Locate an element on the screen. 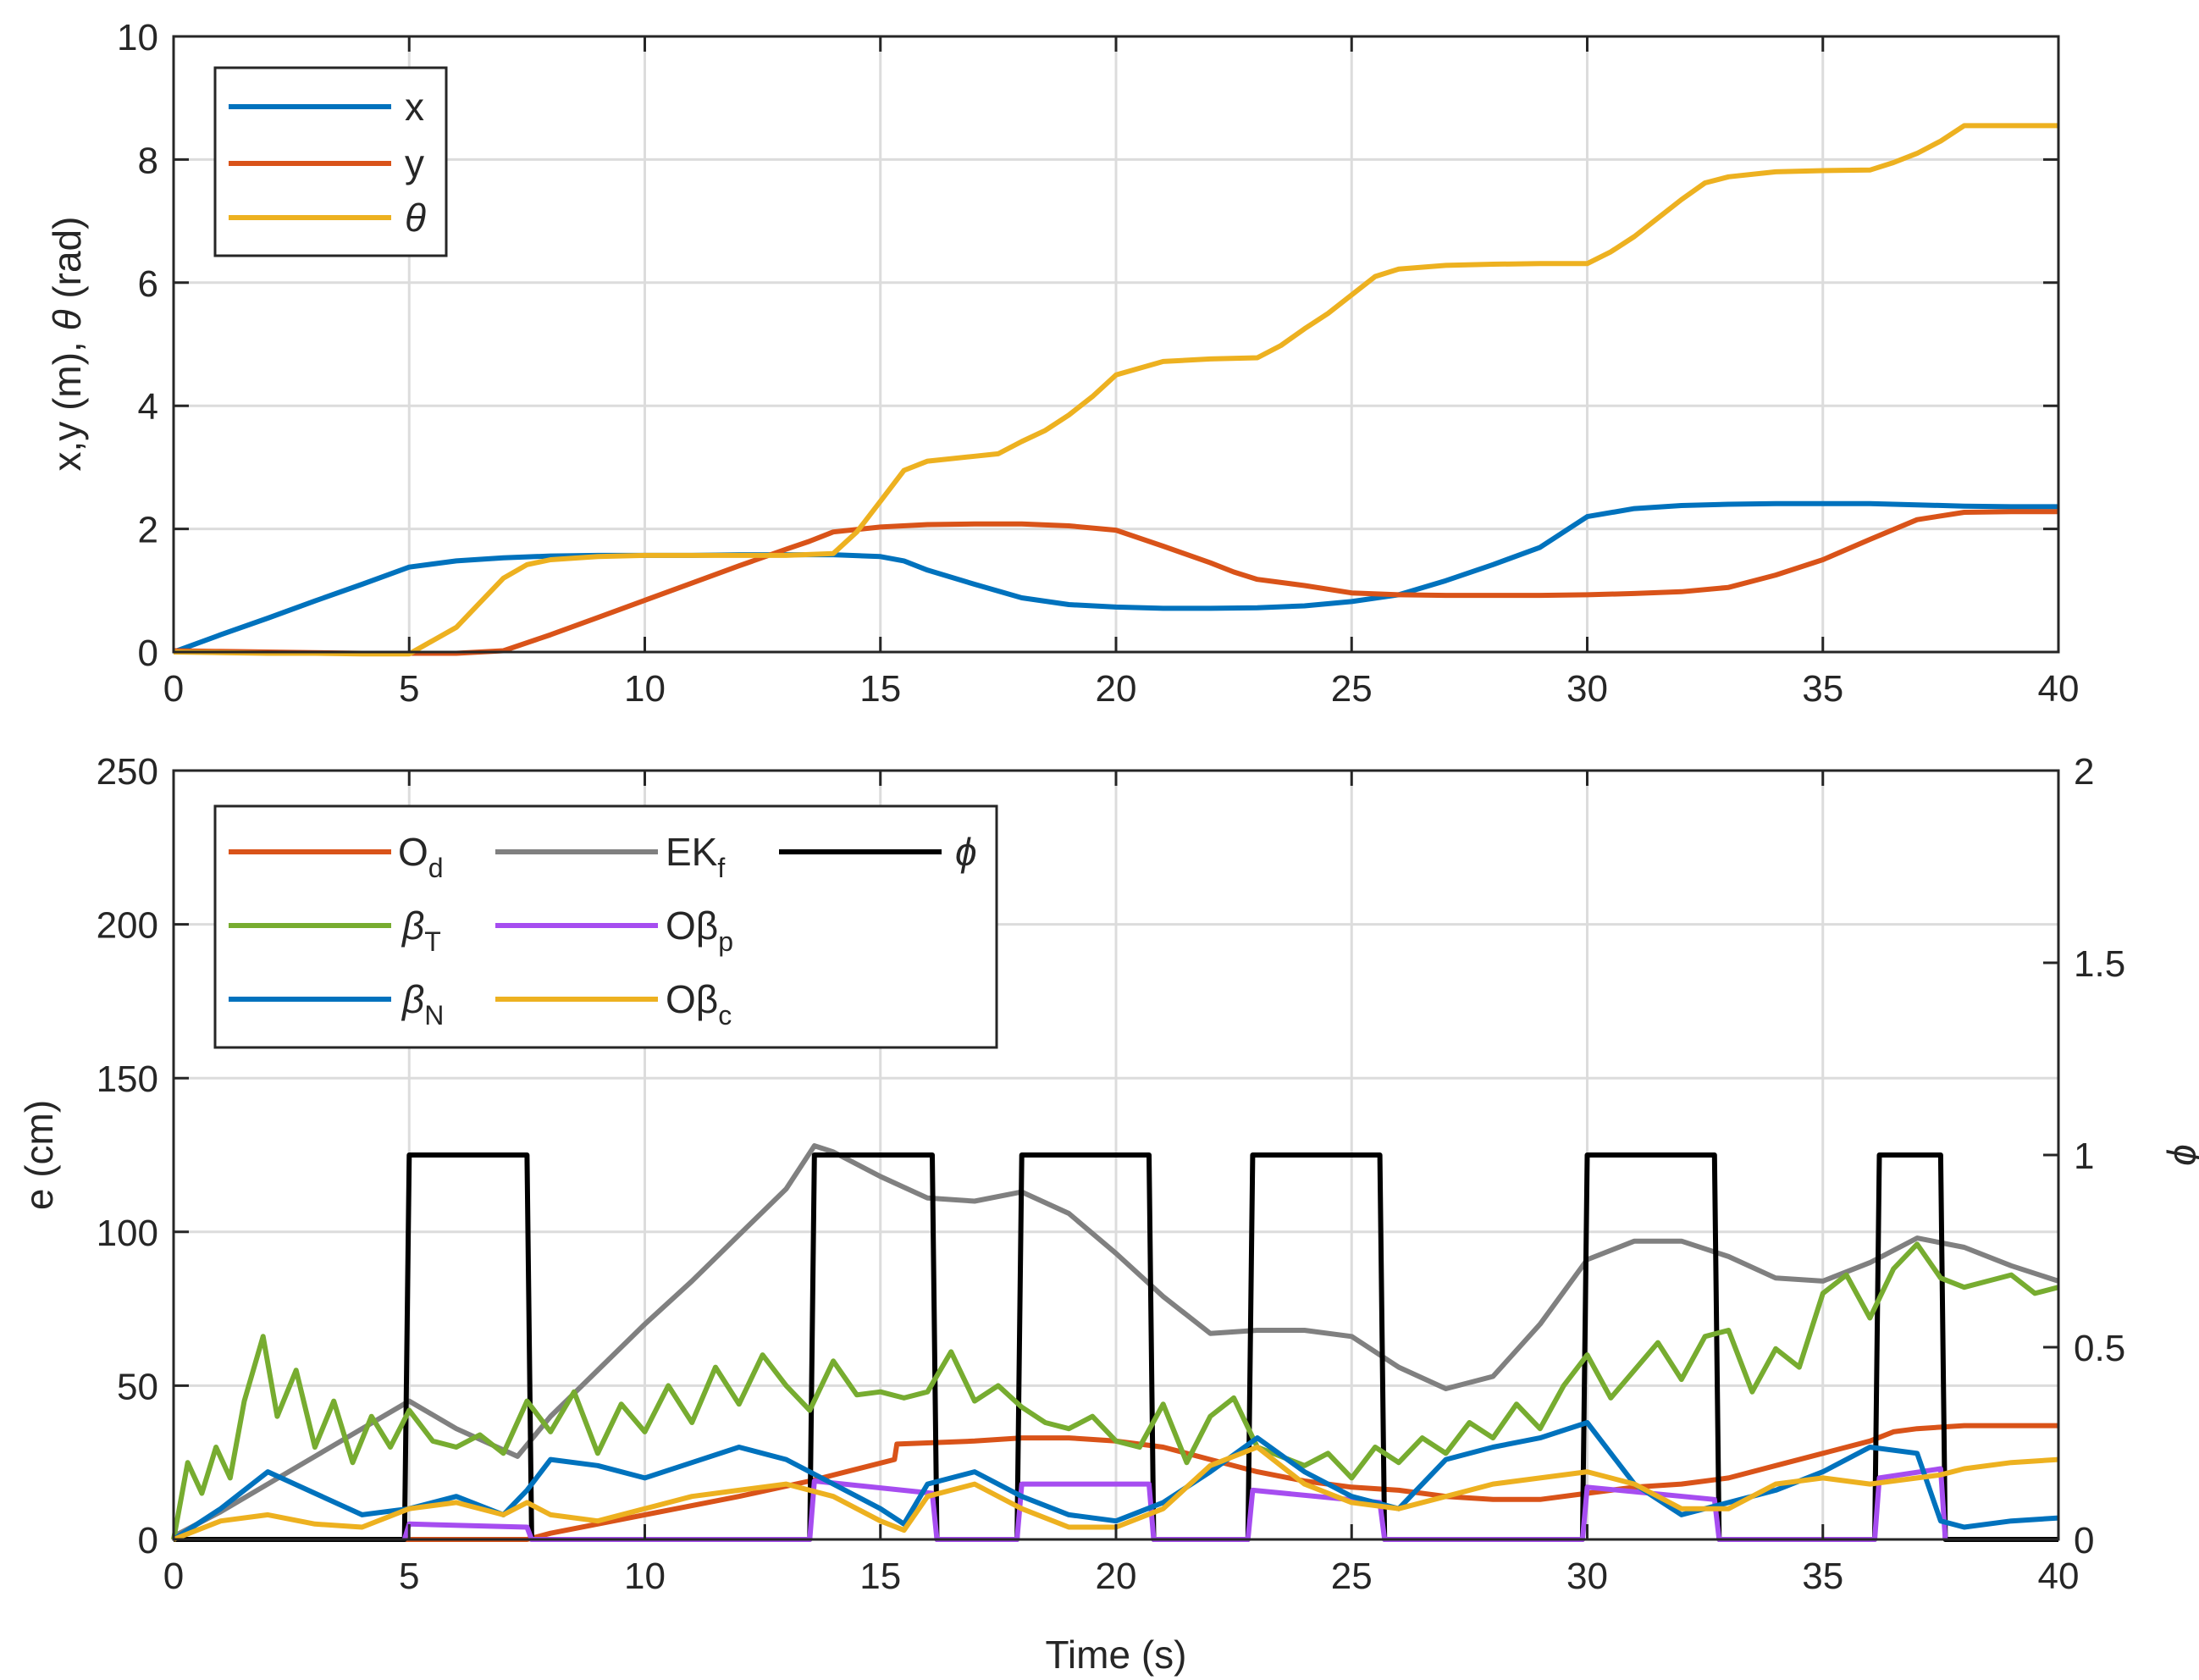 This screenshot has width=2199, height=1680. top-xtick-label-35: 35 is located at coordinates (1822, 689).